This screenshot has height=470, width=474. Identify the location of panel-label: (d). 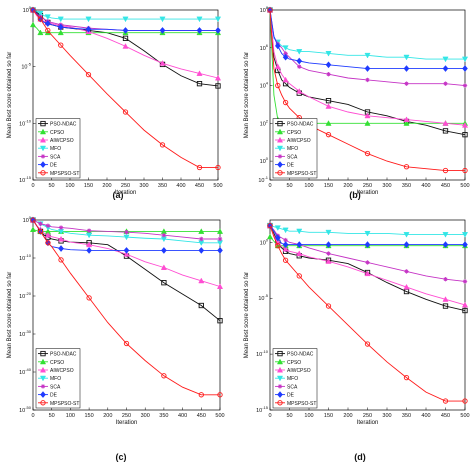
(360, 457).